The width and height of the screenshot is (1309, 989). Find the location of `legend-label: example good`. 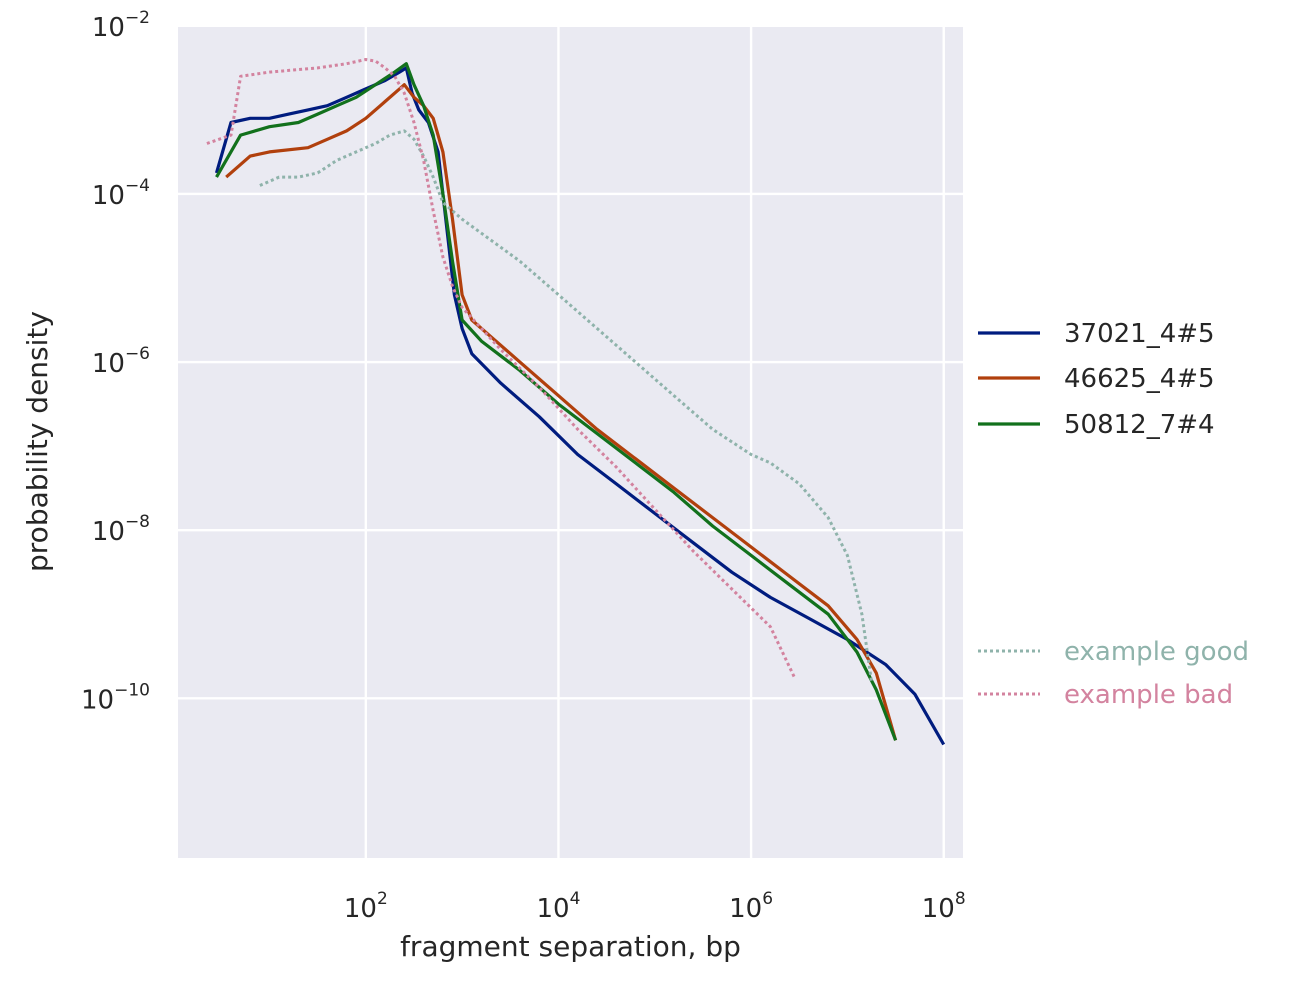

legend-label: example good is located at coordinates (1156, 652).